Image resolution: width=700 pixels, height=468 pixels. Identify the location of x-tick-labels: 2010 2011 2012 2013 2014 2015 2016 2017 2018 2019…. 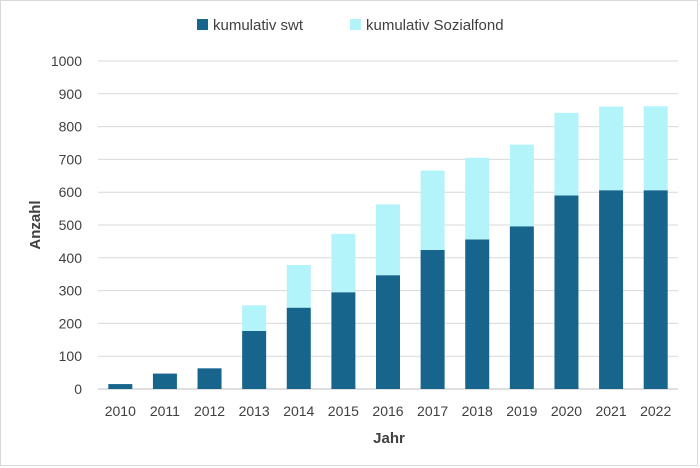
(388, 411).